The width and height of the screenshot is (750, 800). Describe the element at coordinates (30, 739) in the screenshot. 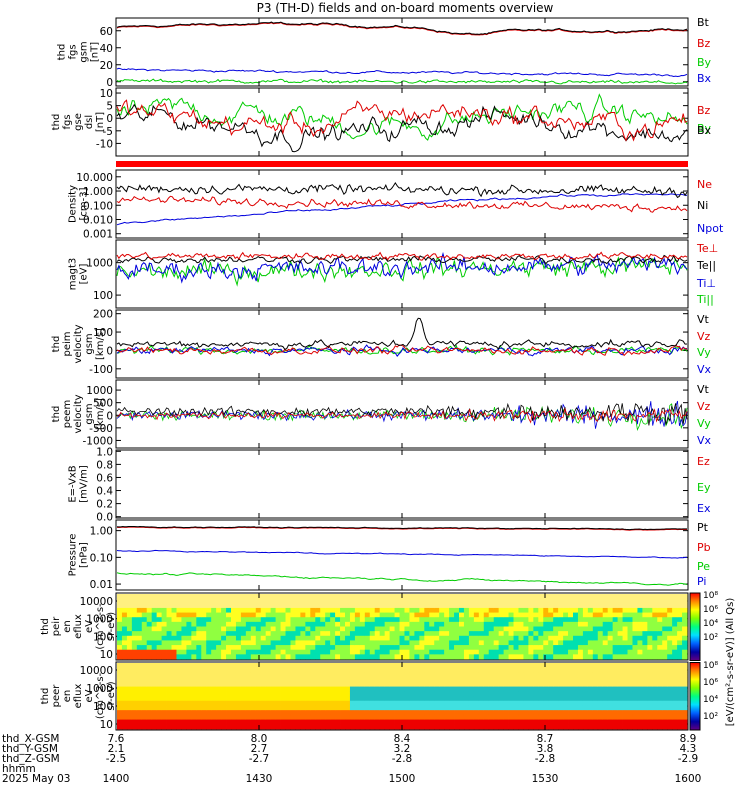

I see `xaxis-row-label: thd_X-GSM` at that location.